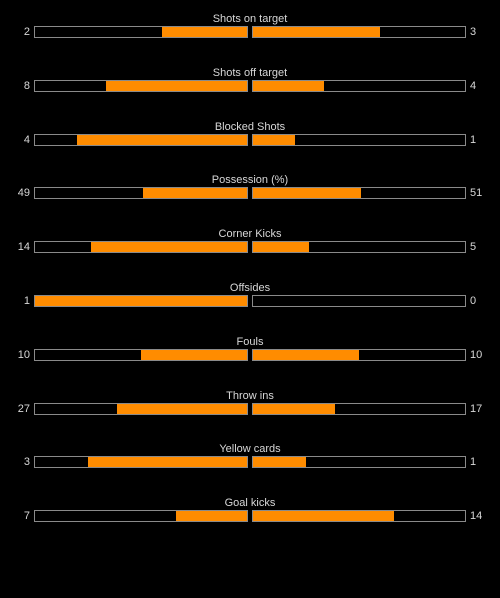 The height and width of the screenshot is (598, 500). I want to click on stat-label: Offsides, so click(250, 288).